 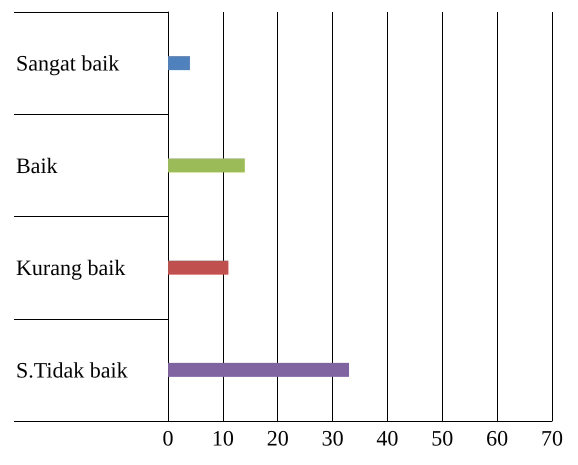 I want to click on y-tick-label: Kurang baik, so click(x=71, y=267).